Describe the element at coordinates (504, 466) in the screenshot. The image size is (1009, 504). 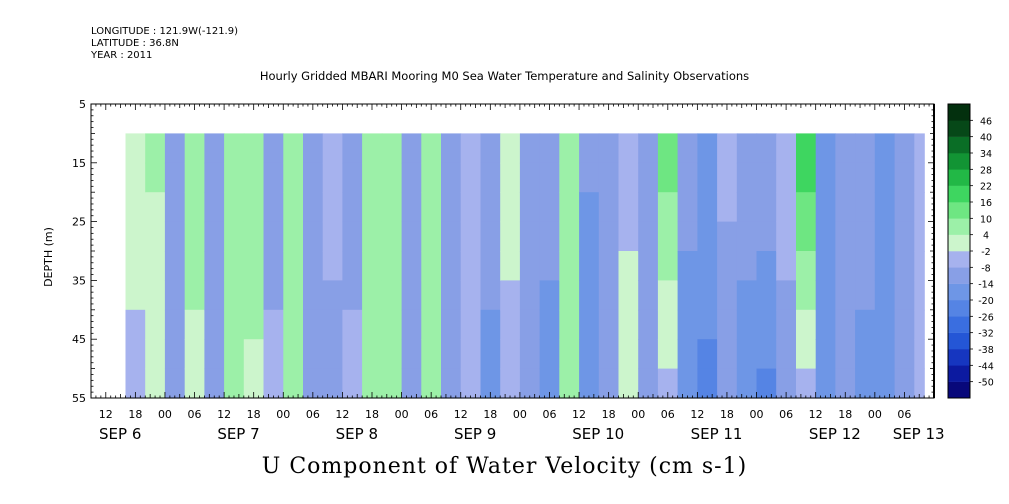
I see `variable-caption: U Component of Water Velocity (cm s-1)` at that location.